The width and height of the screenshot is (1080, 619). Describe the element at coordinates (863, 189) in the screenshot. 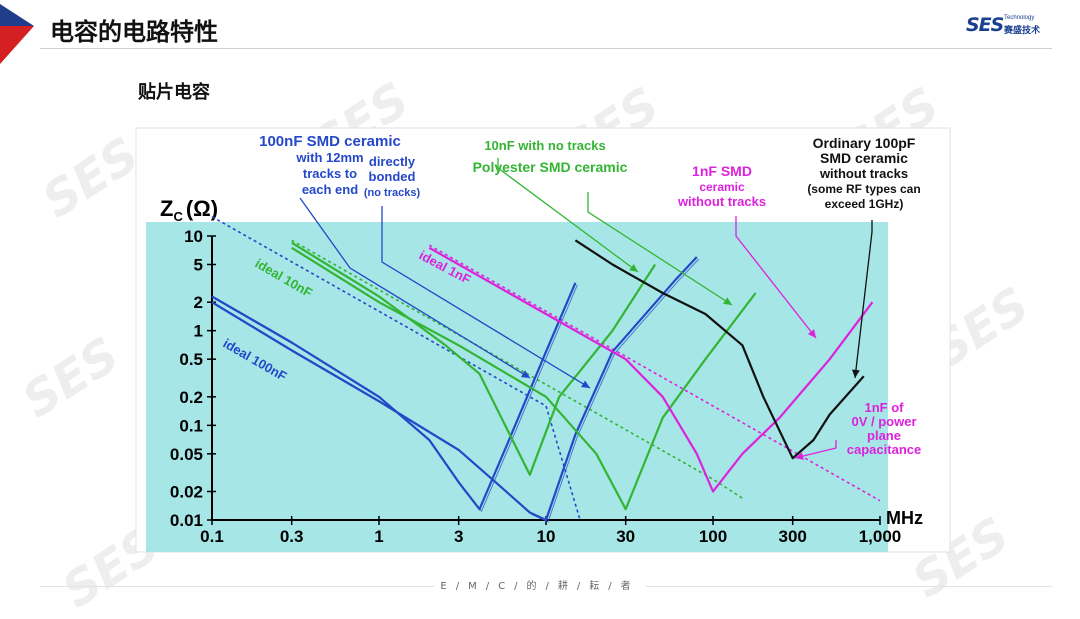

I see `annotation-line: (some RF types can` at that location.